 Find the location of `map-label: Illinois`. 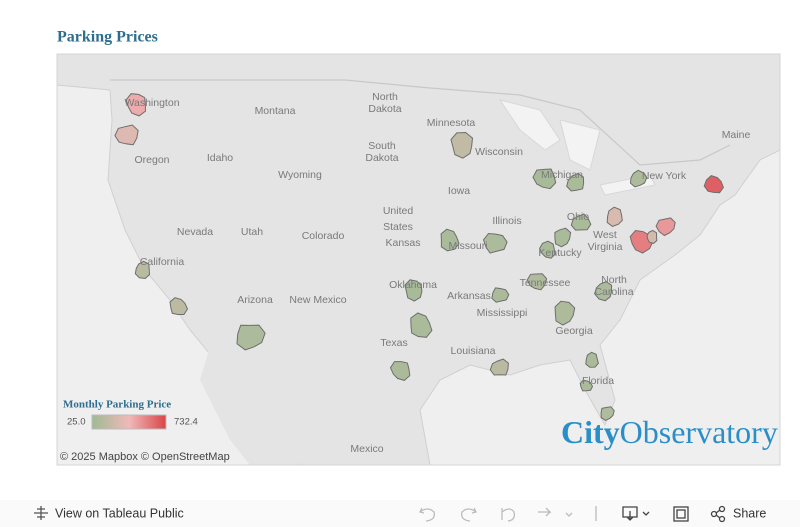

map-label: Illinois is located at coordinates (506, 221).